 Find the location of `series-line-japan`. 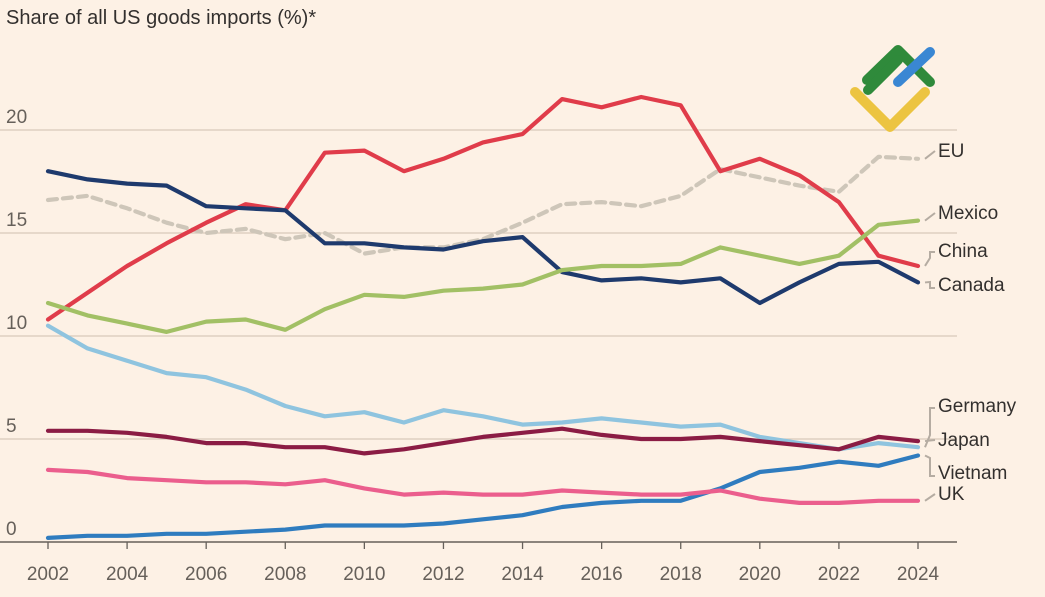

series-line-japan is located at coordinates (483, 441).